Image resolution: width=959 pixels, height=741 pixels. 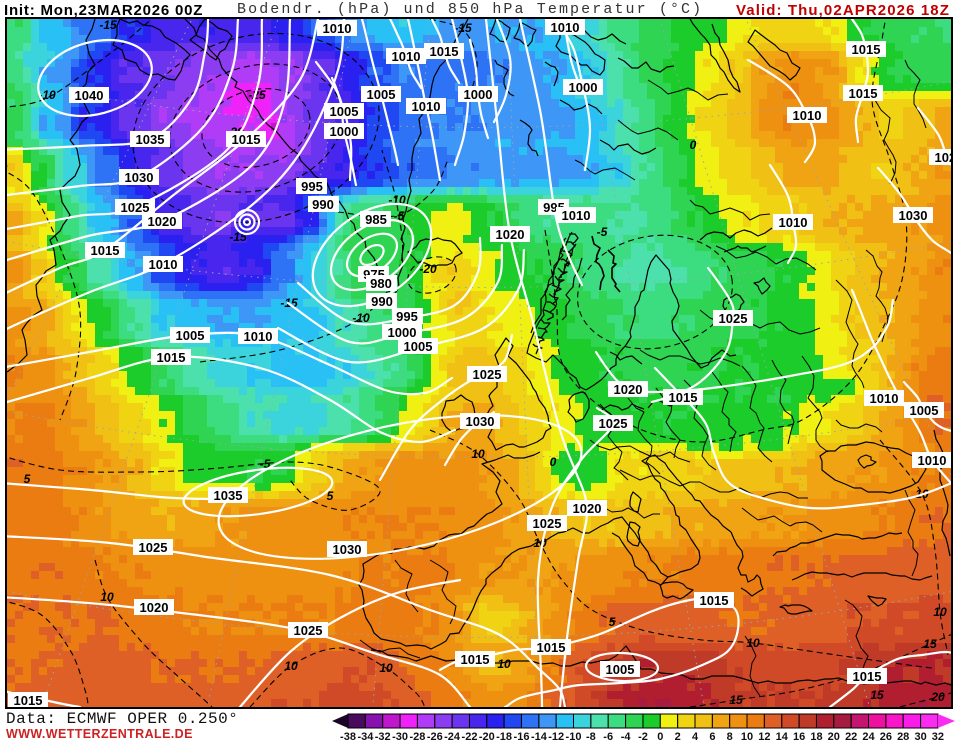 I want to click on svg-text: -25, so click(x=257, y=95).